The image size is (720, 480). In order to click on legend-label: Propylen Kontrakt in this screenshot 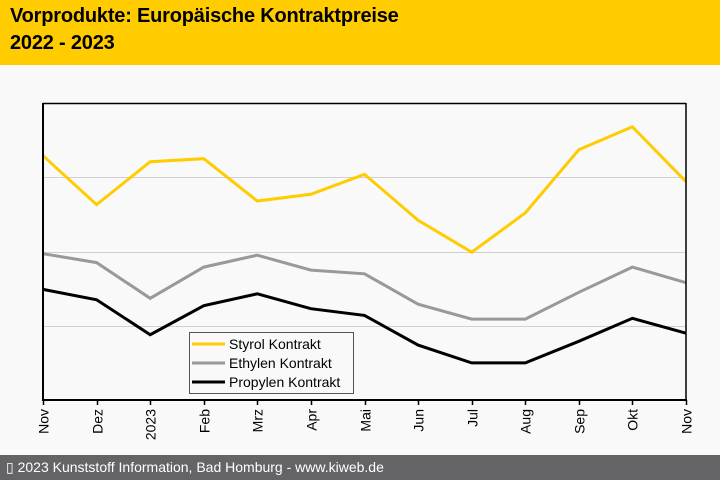, I will do `click(284, 382)`.